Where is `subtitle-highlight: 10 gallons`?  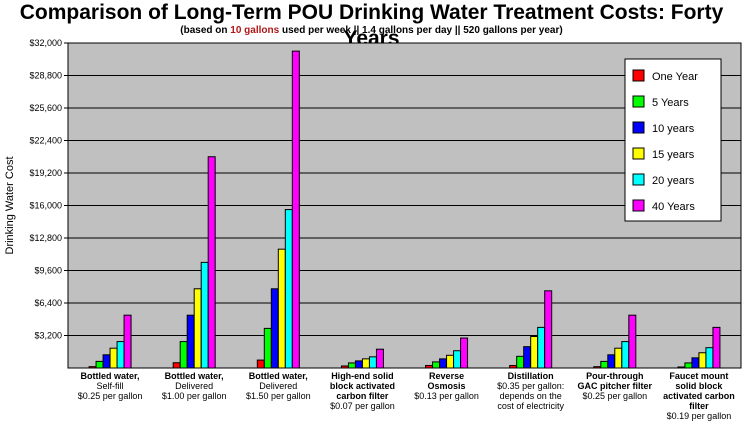 subtitle-highlight: 10 gallons is located at coordinates (255, 30).